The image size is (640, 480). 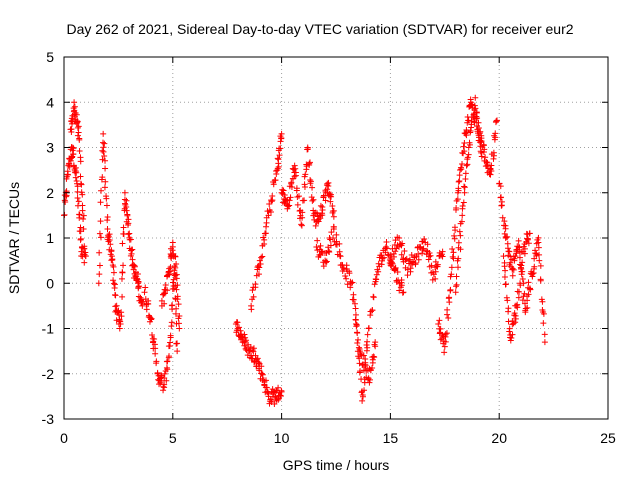 I want to click on y-tick-label: -2, so click(x=48, y=374).